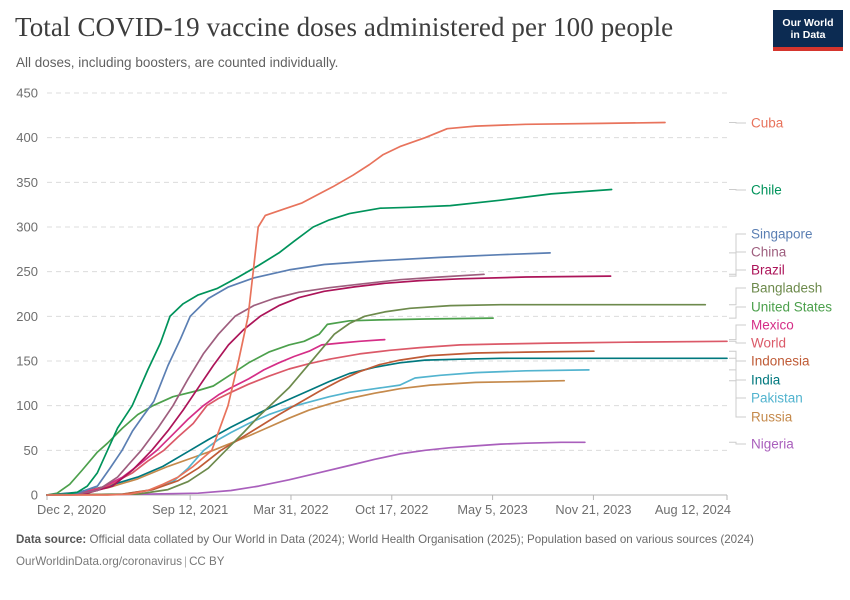  What do you see at coordinates (777, 398) in the screenshot?
I see `series-label-pakistan: Pakistan` at bounding box center [777, 398].